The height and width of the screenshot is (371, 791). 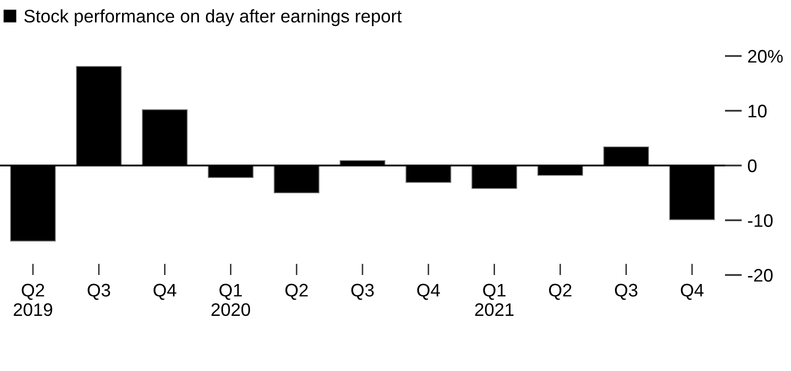 What do you see at coordinates (213, 17) in the screenshot?
I see `legend-label: Stock performance on day after earnings report` at bounding box center [213, 17].